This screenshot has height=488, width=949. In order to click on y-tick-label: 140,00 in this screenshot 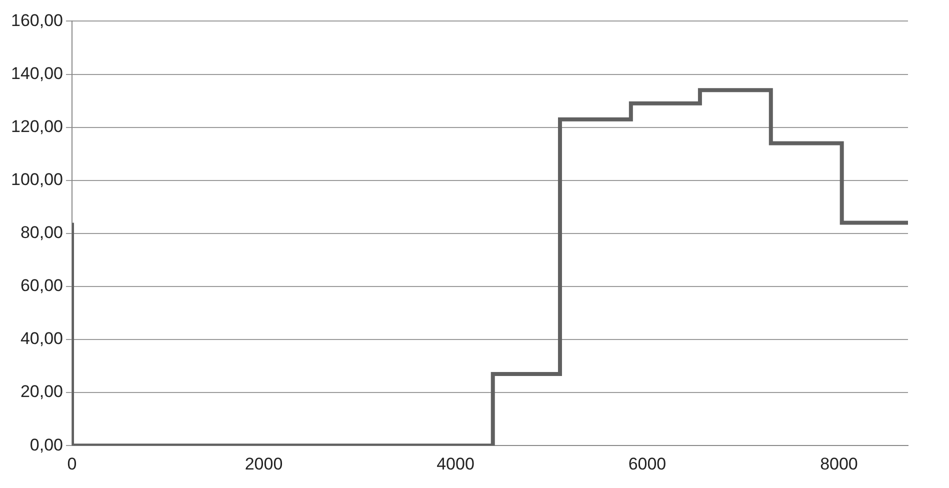, I will do `click(36, 73)`.